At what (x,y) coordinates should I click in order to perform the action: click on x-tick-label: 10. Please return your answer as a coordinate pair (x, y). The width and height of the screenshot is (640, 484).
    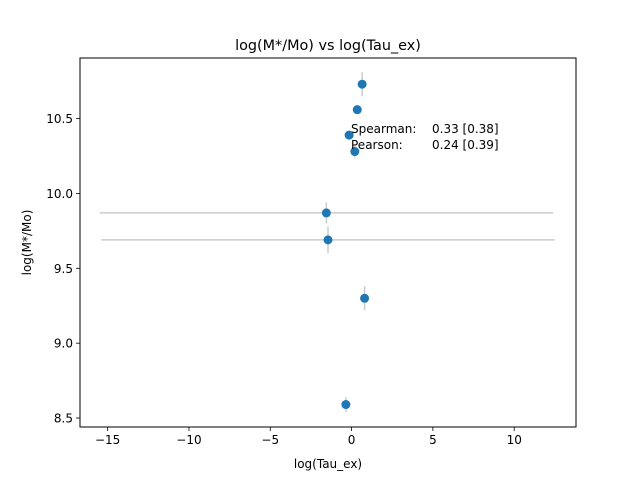
    Looking at the image, I should click on (514, 440).